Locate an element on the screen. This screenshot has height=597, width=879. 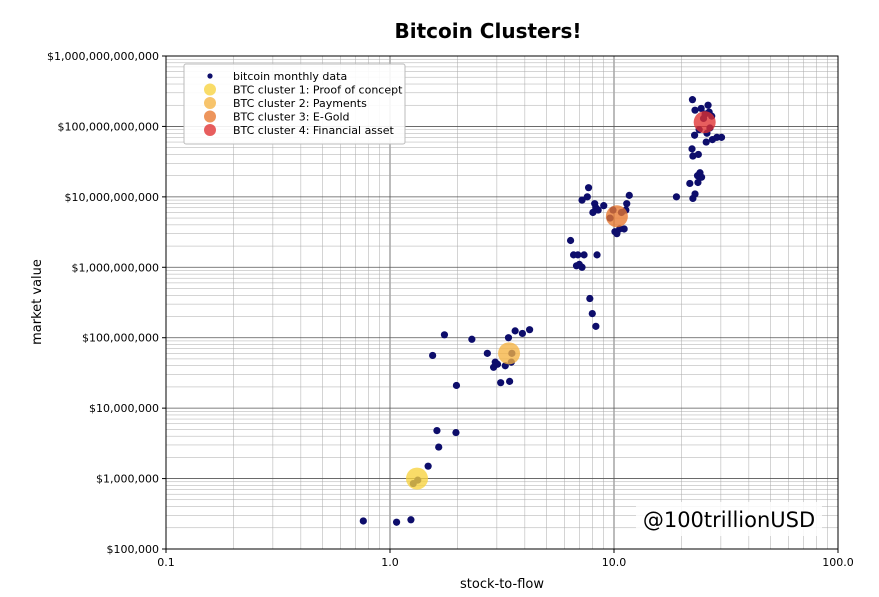
x-tick-label: 100.0 is located at coordinates (838, 562).